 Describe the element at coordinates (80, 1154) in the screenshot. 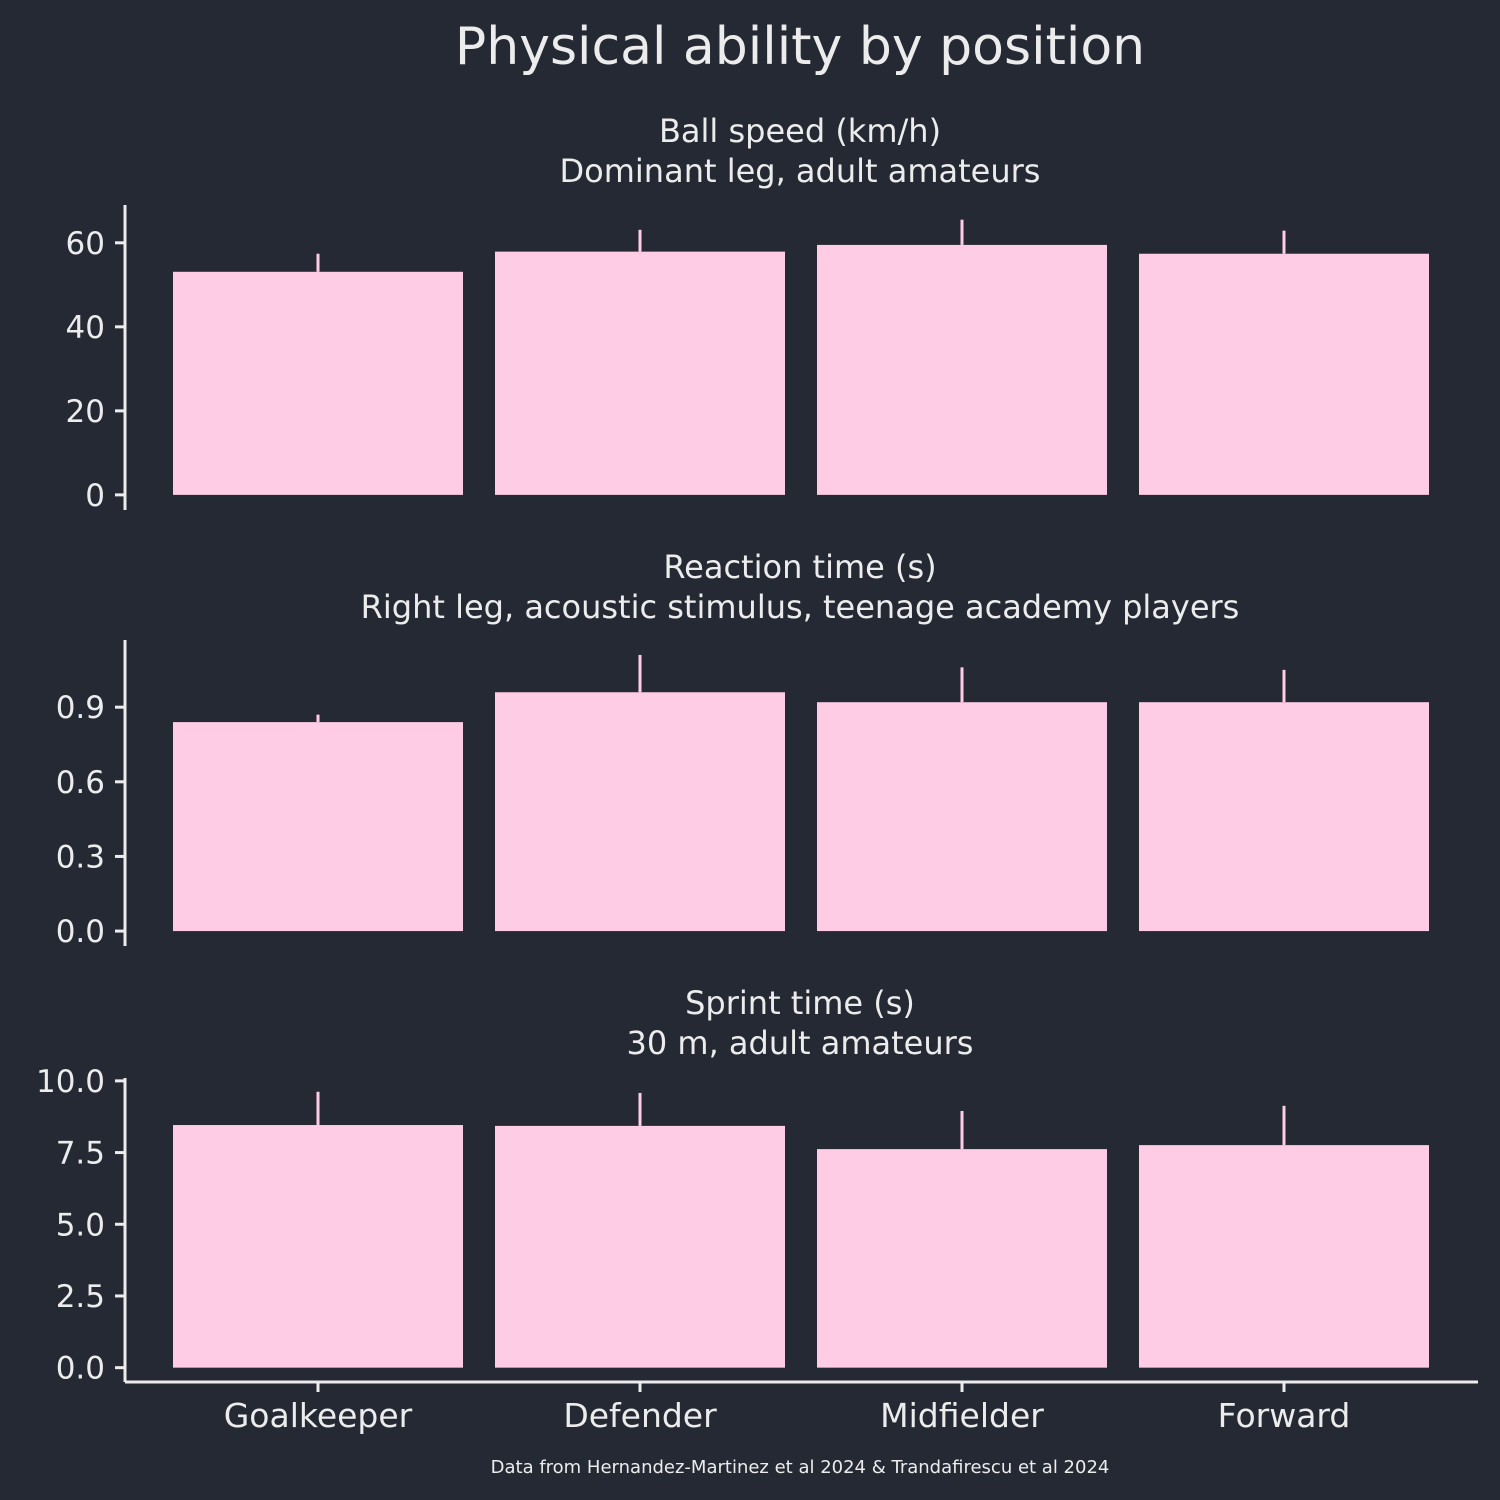

I see `y-tick-label: 7.5` at that location.